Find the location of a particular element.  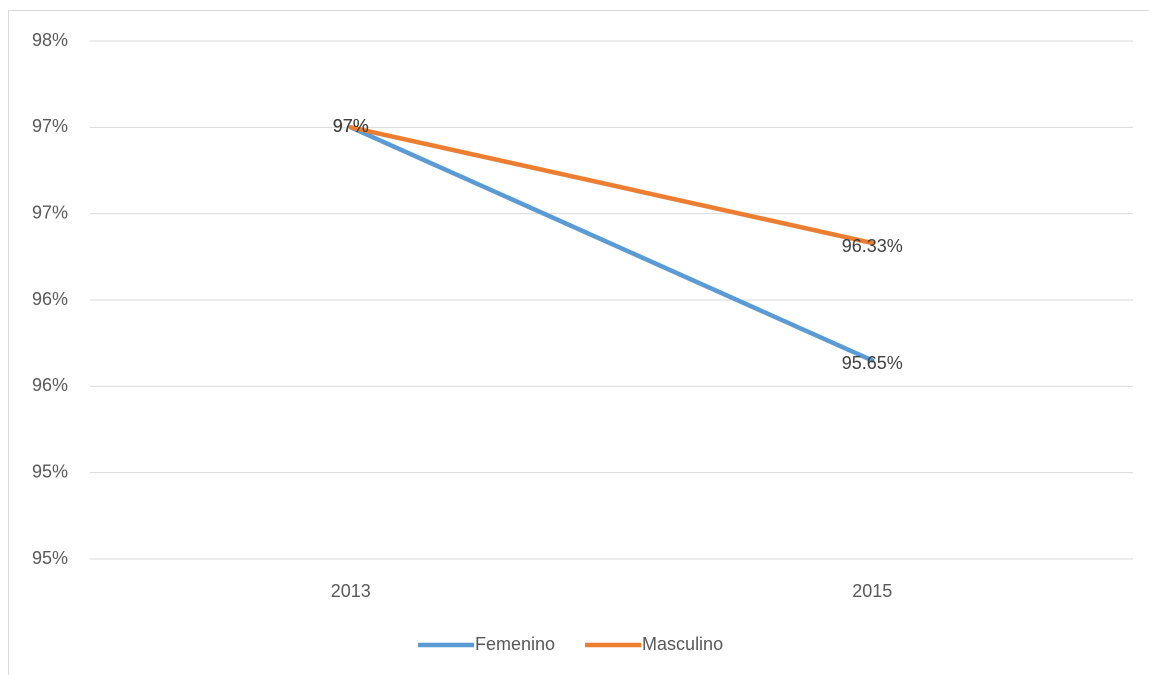

data-label: 95.65% is located at coordinates (872, 363).